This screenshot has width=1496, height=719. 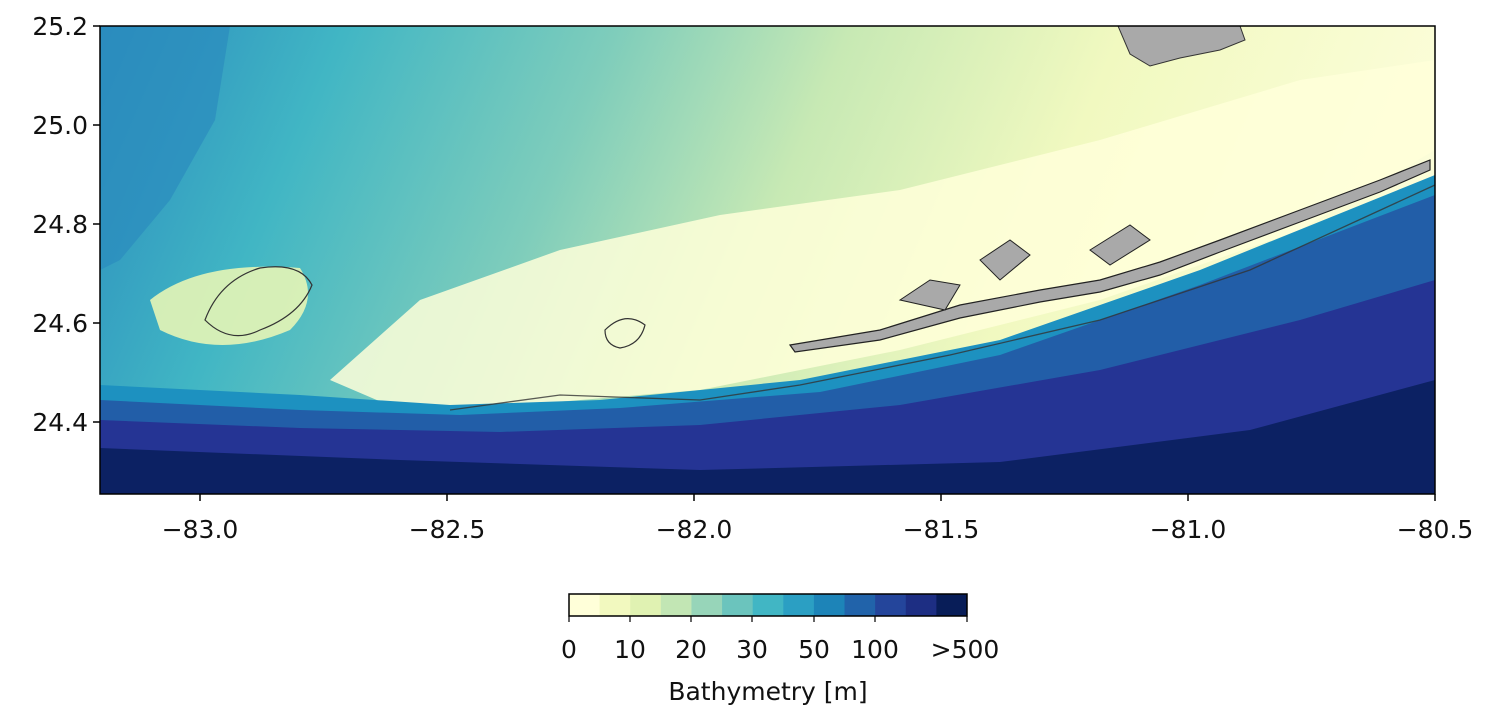 I want to click on x-tick-label: −81.0, so click(x=1188, y=529).